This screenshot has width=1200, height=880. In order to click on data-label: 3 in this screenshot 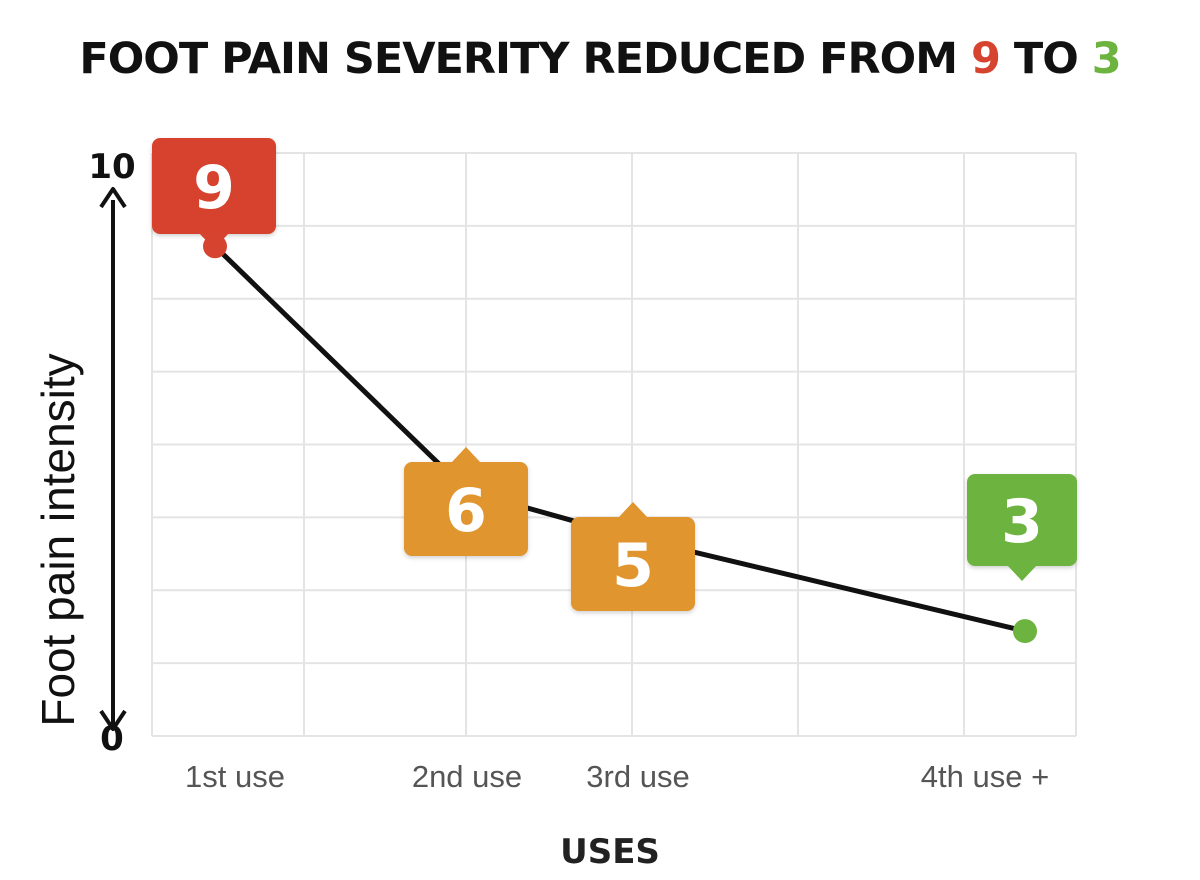, I will do `click(1022, 522)`.